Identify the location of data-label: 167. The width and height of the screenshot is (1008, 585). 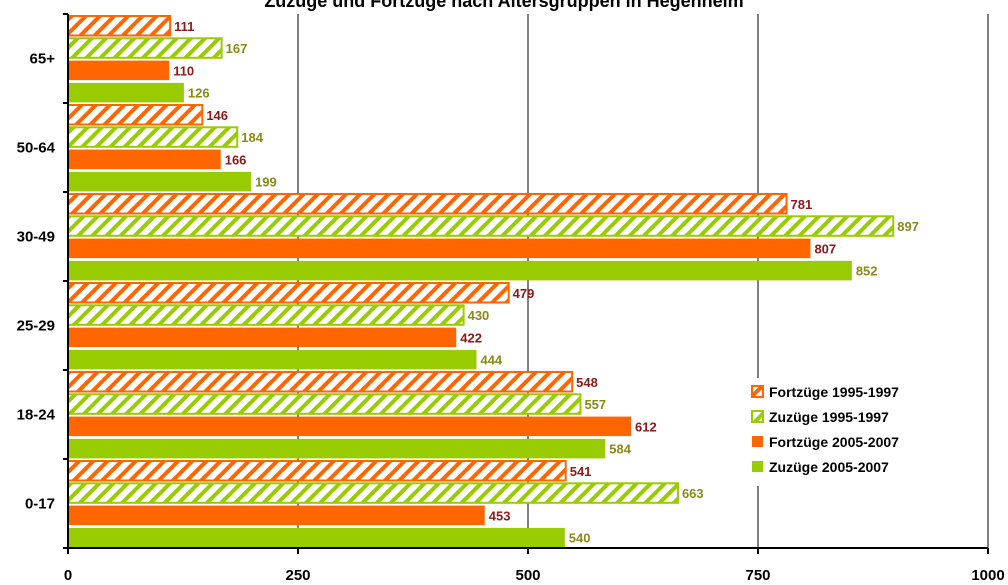
(237, 48).